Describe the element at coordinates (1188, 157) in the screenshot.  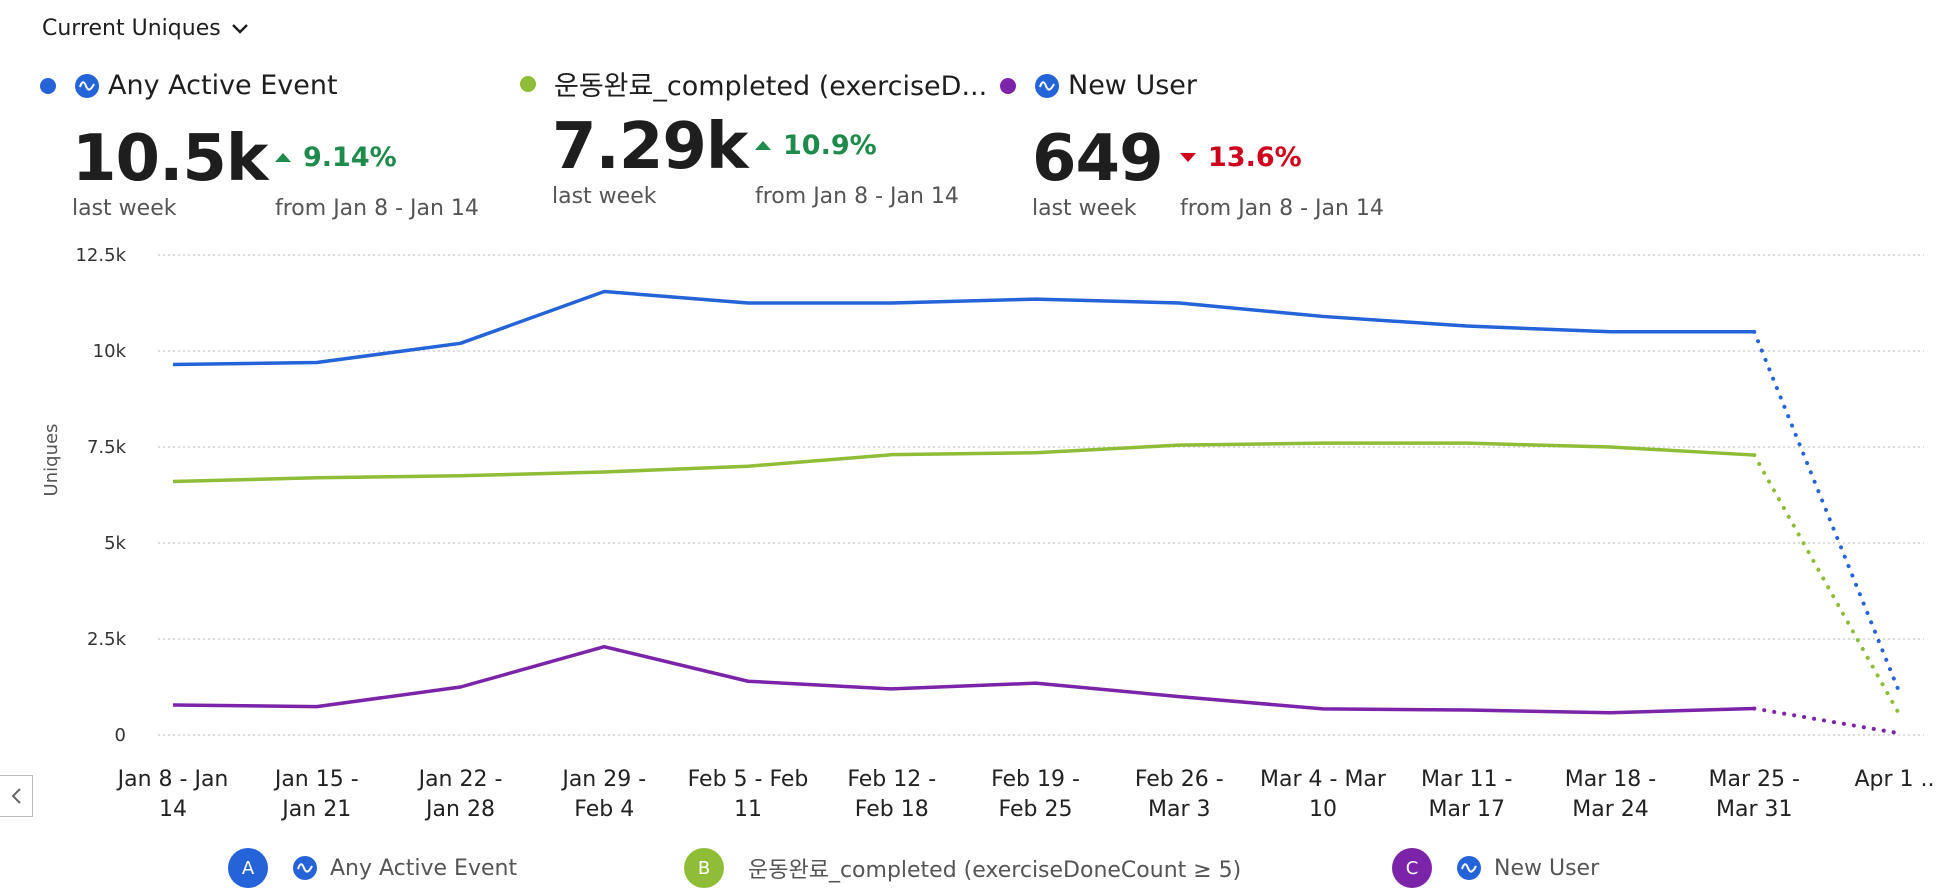
I see `arrow-down-icon` at that location.